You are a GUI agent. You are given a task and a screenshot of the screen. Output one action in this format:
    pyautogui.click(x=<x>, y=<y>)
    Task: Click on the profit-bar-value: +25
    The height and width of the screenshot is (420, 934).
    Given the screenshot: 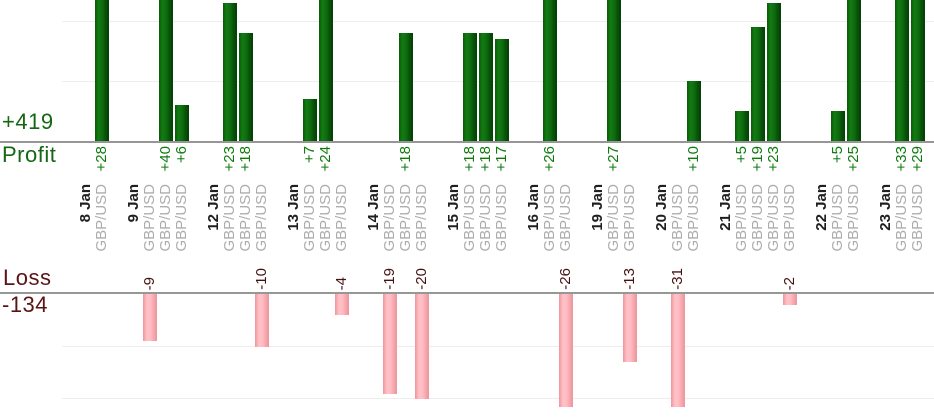 What is the action you would take?
    pyautogui.click(x=853, y=159)
    